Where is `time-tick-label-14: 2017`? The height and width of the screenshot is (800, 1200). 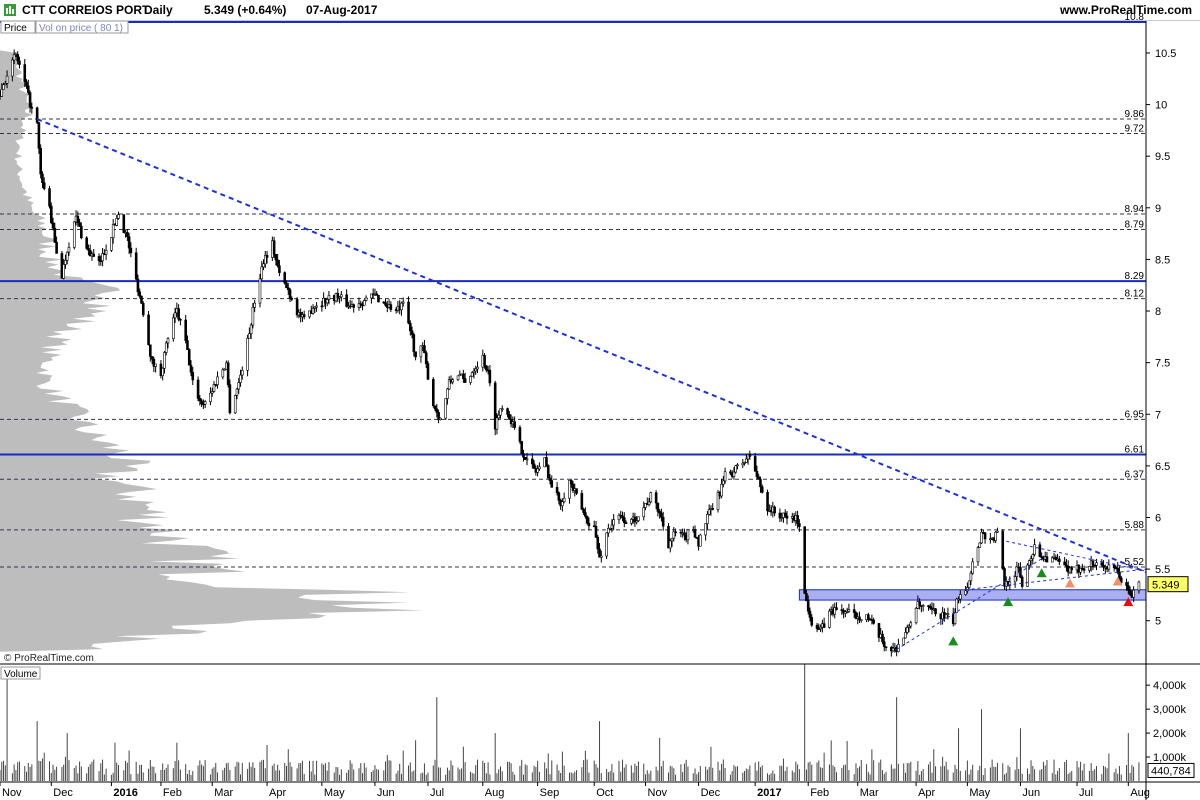
time-tick-label-14: 2017 is located at coordinates (769, 793).